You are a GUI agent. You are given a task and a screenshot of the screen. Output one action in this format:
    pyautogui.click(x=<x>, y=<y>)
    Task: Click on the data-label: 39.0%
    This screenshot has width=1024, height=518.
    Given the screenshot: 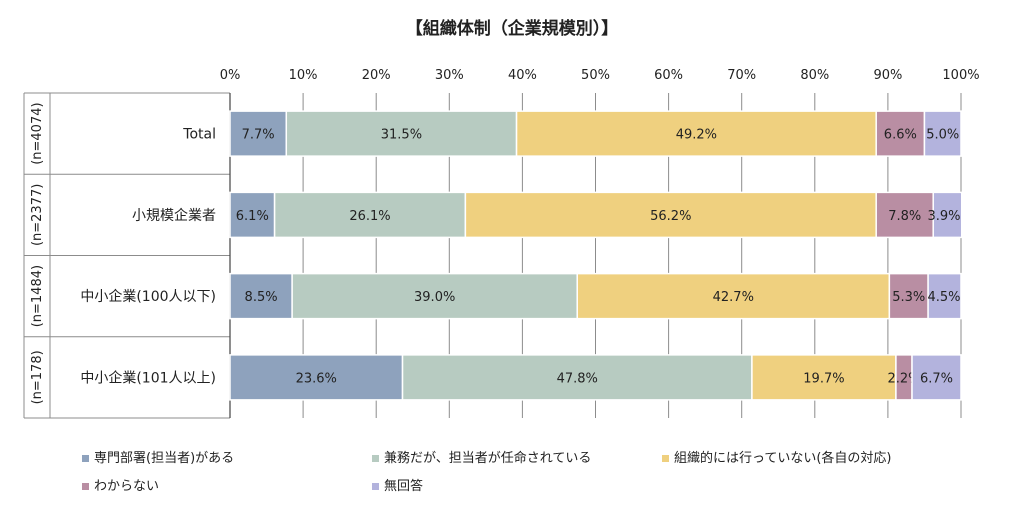 What is the action you would take?
    pyautogui.click(x=434, y=297)
    